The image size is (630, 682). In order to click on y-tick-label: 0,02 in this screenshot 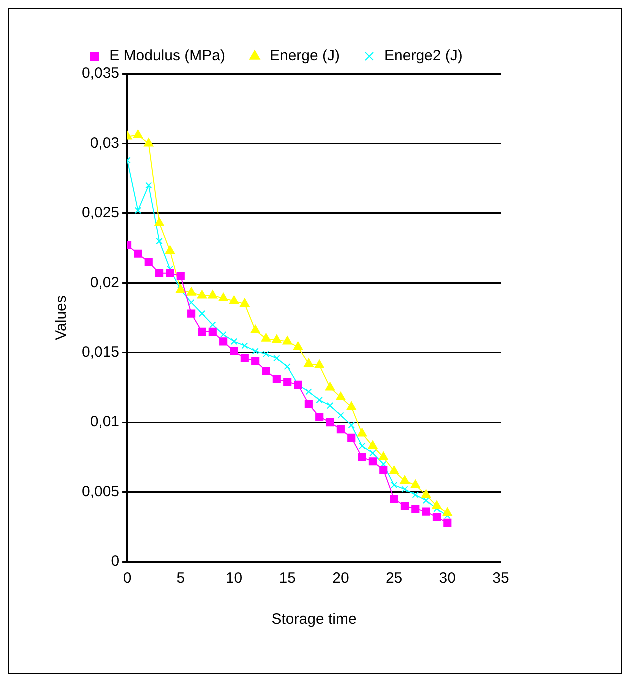, I will do `click(105, 283)`.